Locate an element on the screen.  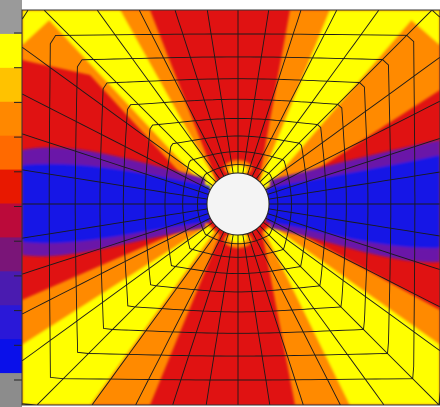
blue-core-left is located at coordinates (116, 203).